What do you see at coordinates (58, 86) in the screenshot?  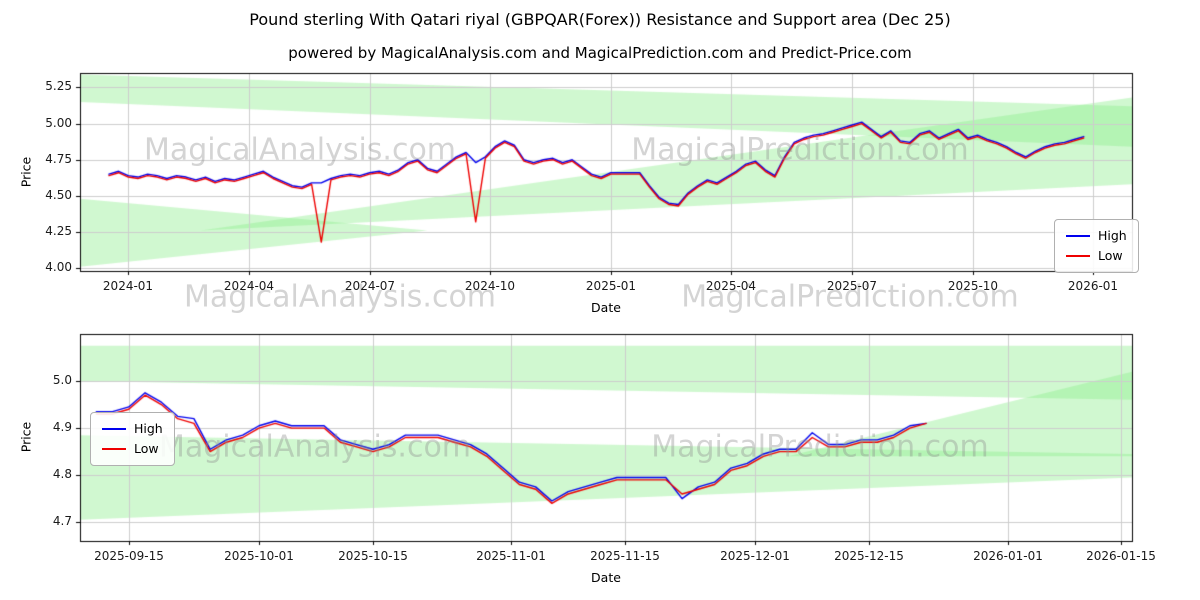 I see `y-tick-label: 5.25` at bounding box center [58, 86].